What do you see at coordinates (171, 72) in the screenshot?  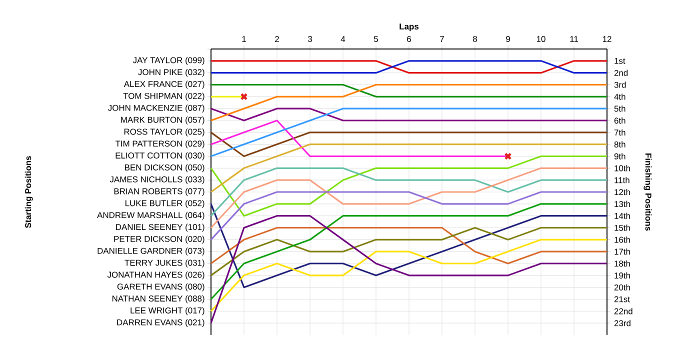 I see `series-label: JOHN PIKE (032)` at bounding box center [171, 72].